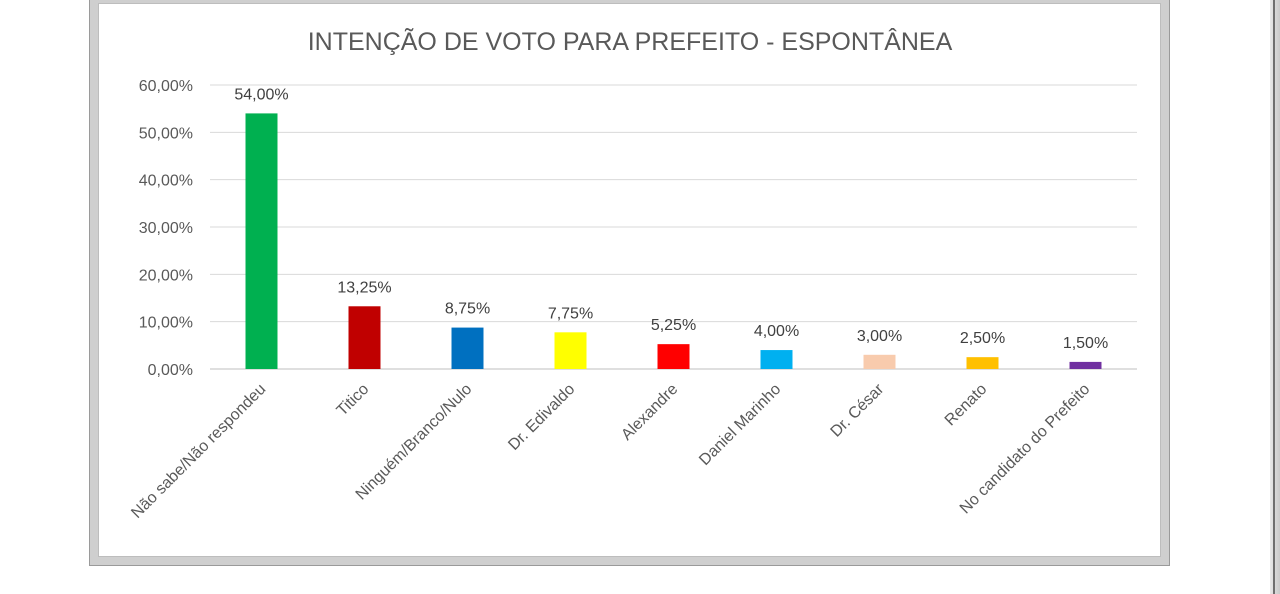  What do you see at coordinates (776, 331) in the screenshot?
I see `data-label: 4,00%` at bounding box center [776, 331].